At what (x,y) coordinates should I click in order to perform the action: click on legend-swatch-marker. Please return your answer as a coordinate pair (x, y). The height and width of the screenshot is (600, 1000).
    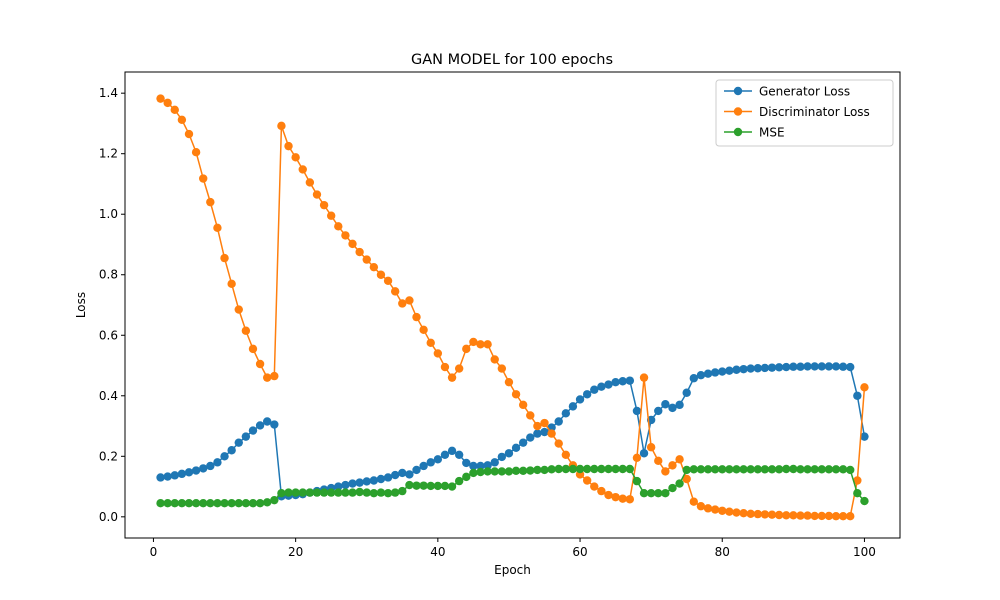
    Looking at the image, I should click on (738, 132).